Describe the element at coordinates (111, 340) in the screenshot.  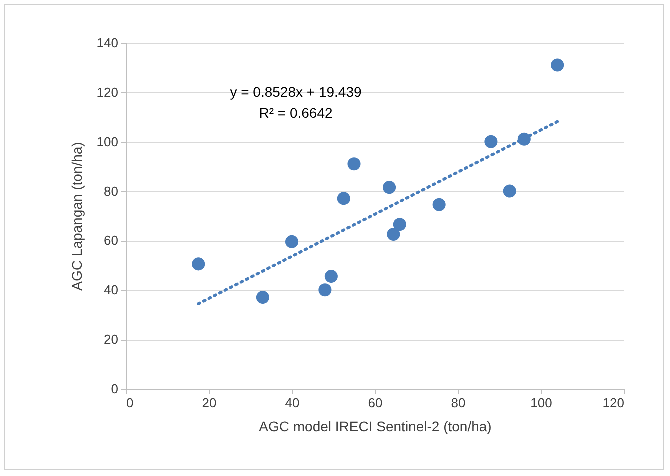
I see `y-tick-label: 20` at that location.